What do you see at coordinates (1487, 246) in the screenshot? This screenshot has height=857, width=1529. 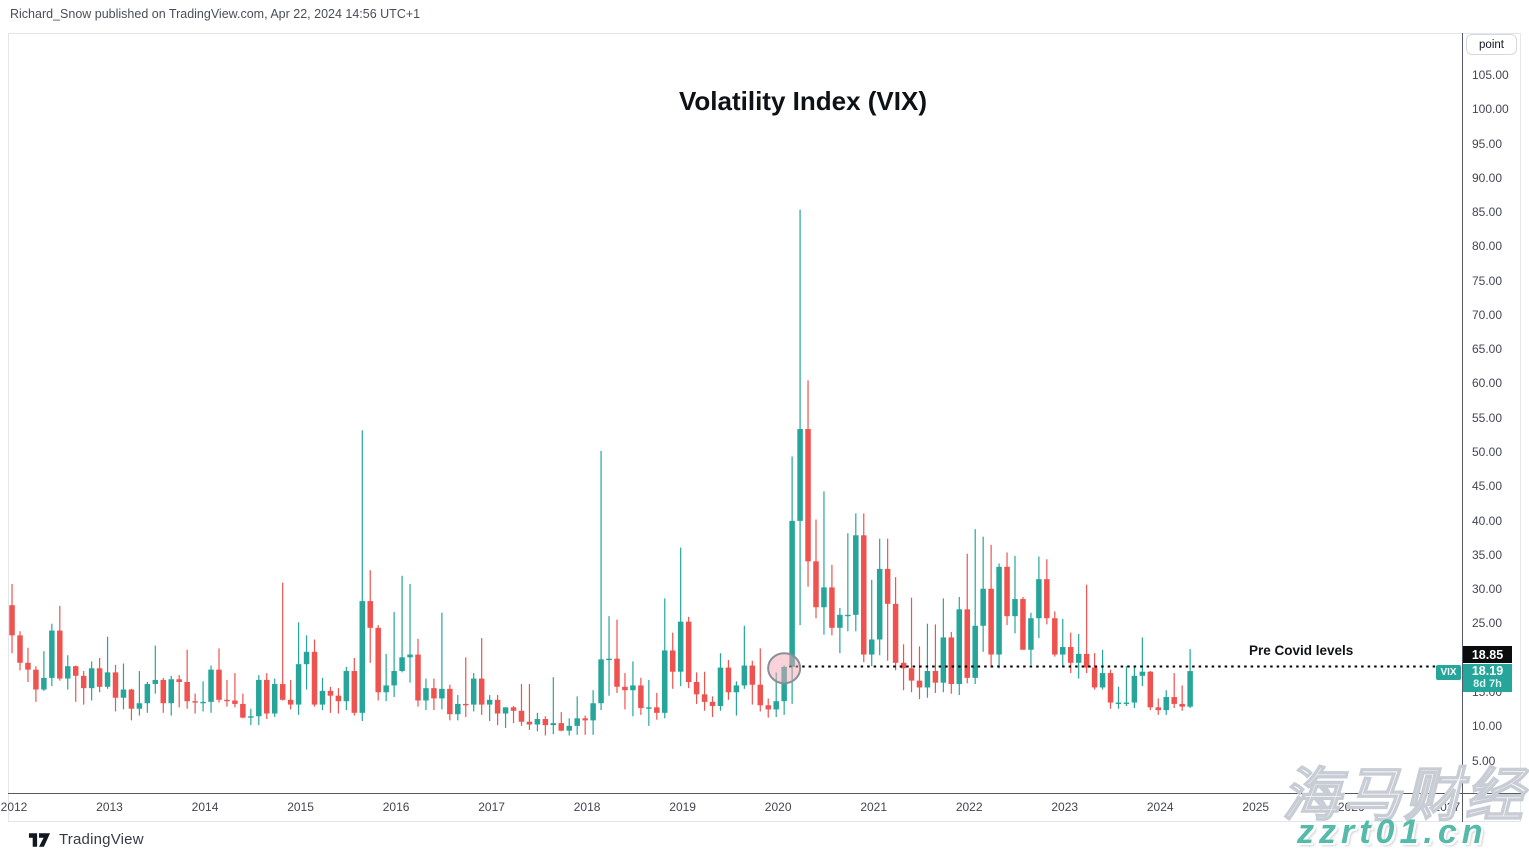 I see `price-tick-label: 80.00` at bounding box center [1487, 246].